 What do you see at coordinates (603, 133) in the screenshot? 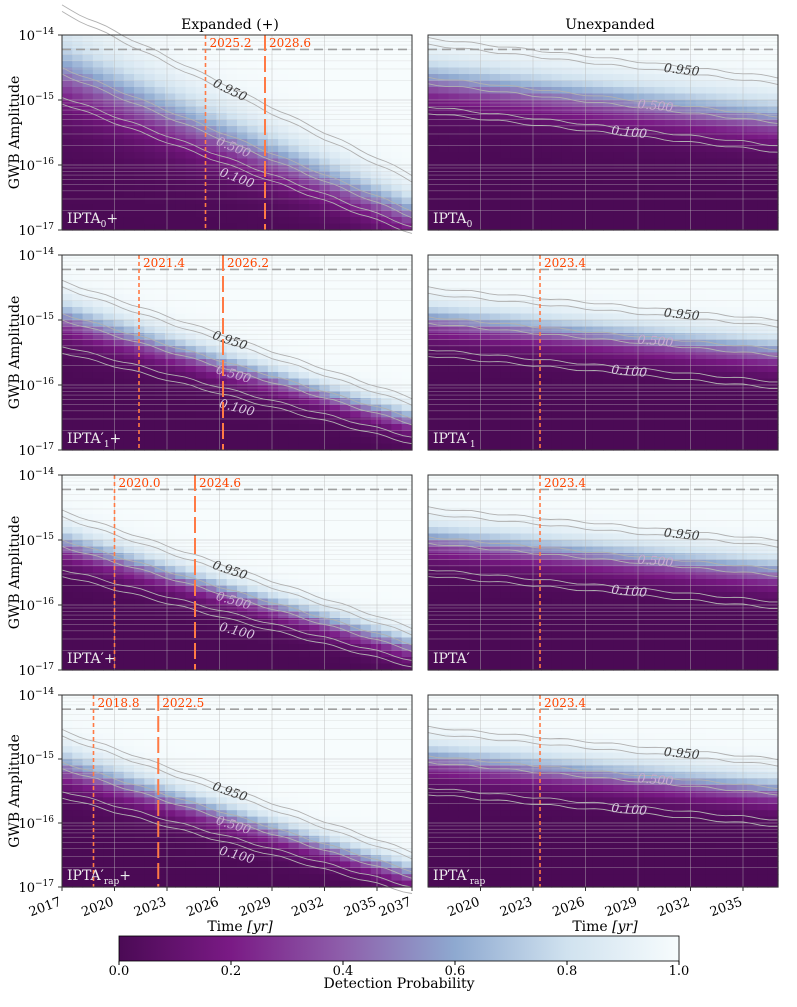
I see `contour-line-0.100` at bounding box center [603, 133].